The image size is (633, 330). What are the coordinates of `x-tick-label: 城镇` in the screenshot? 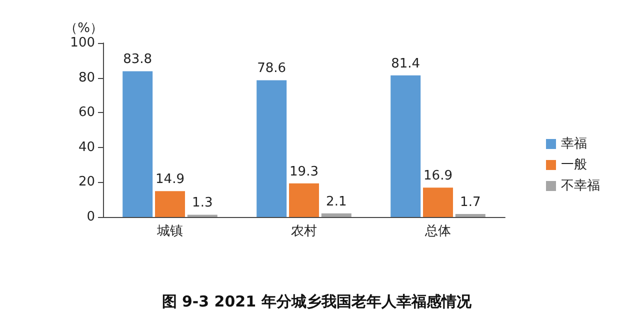 It's located at (169, 231).